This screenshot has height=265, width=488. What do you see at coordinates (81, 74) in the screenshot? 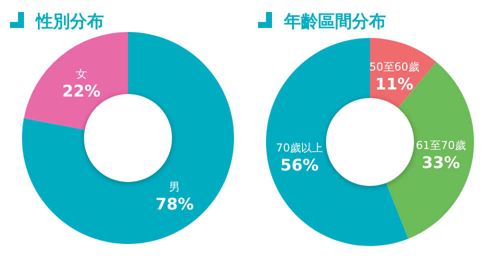
I see `slice-label: 女` at bounding box center [81, 74].